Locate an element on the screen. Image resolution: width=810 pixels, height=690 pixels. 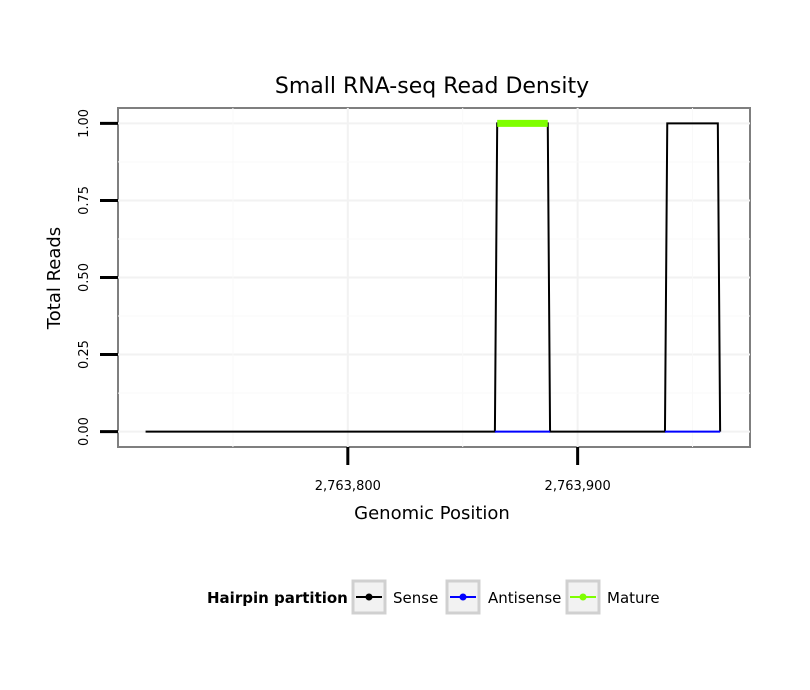
y-axis: 0.00 0.25 0.50 0.75 1.00 is located at coordinates (97, 277).